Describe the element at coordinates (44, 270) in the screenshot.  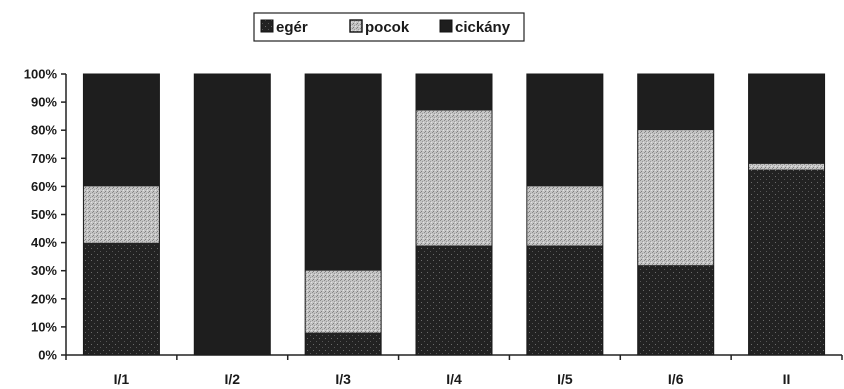
I see `y-tick-label: 30%` at that location.